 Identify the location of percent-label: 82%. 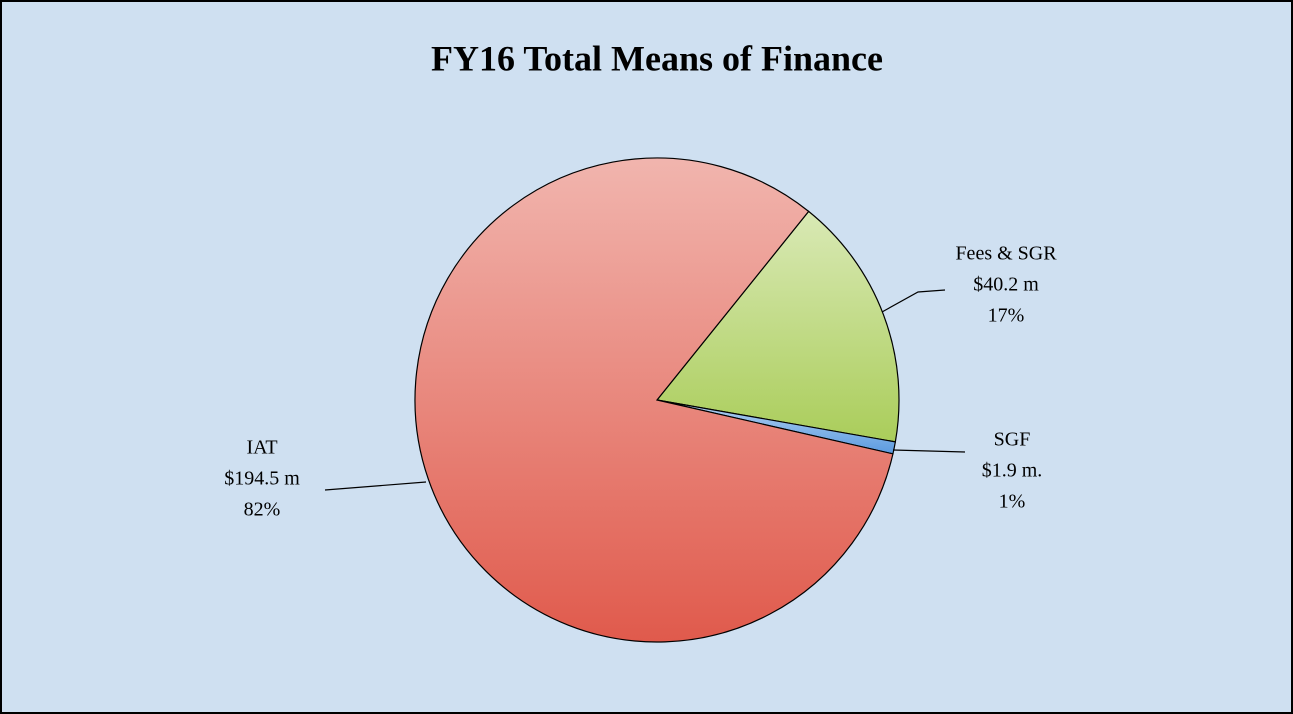
(262, 510).